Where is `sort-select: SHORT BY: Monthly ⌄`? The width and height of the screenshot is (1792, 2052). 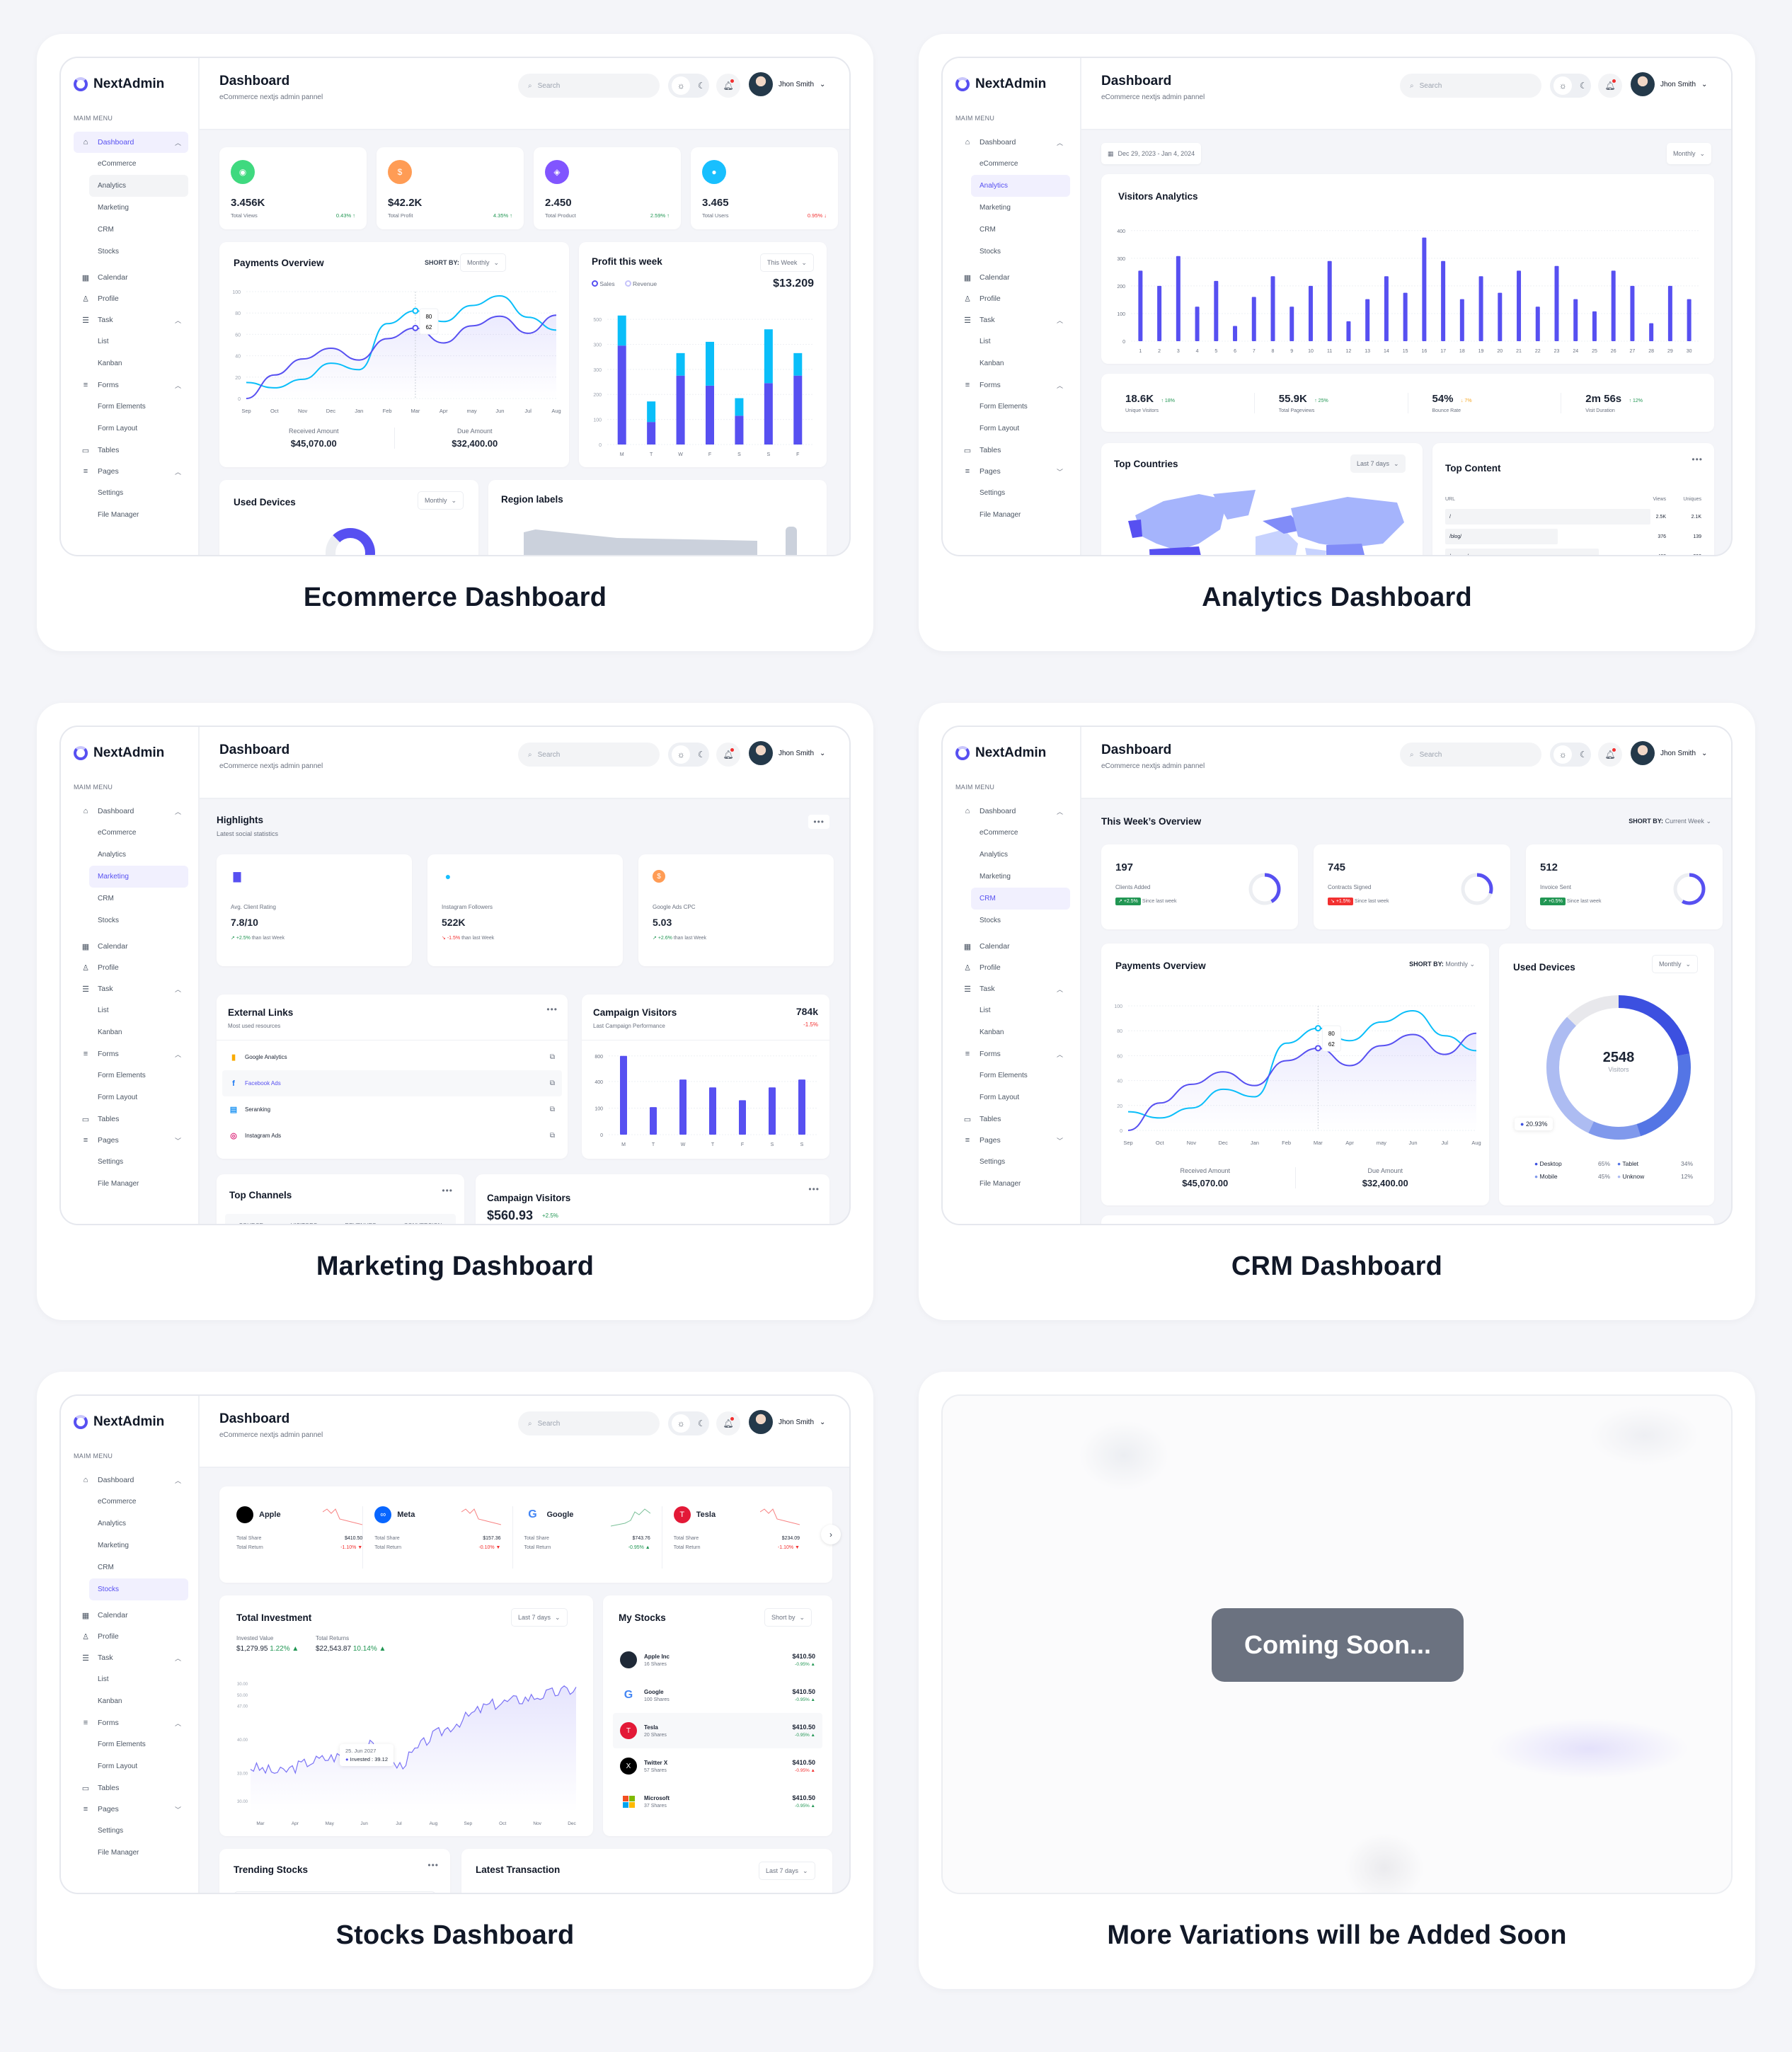
sort-select: SHORT BY: Monthly ⌄ is located at coordinates (1442, 964).